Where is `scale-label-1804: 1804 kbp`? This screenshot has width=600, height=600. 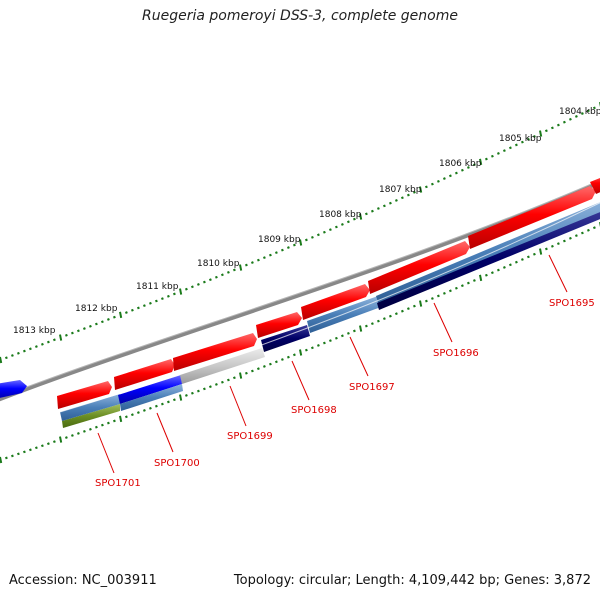
scale-label-1804: 1804 kbp is located at coordinates (579, 112).